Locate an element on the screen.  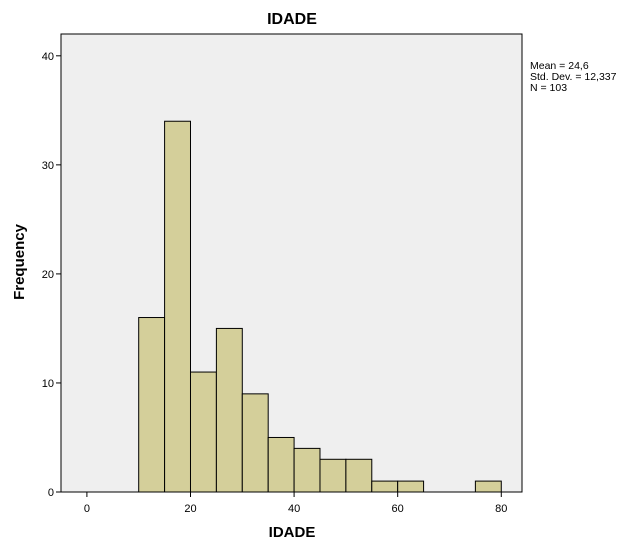
x-tick-label: 0 is located at coordinates (87, 509).